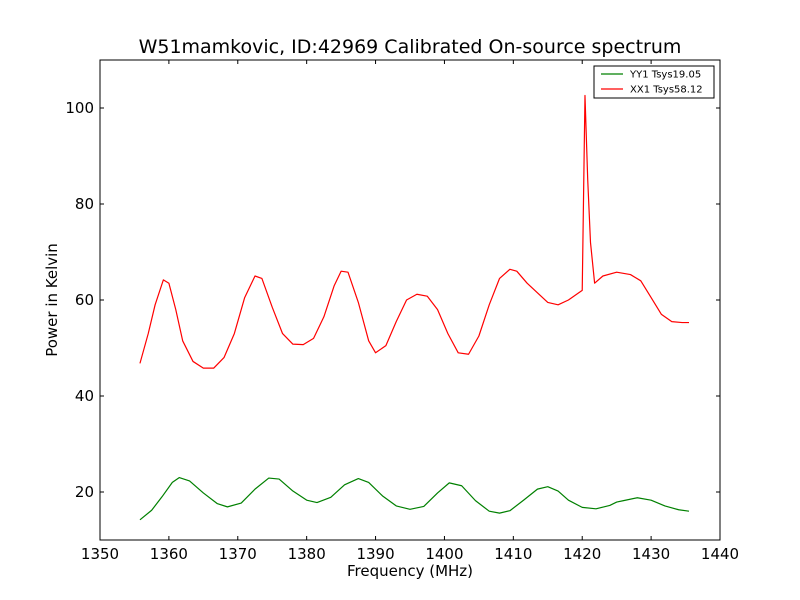  I want to click on legend-label-yy1: YY1 Tsys19.05, so click(665, 75).